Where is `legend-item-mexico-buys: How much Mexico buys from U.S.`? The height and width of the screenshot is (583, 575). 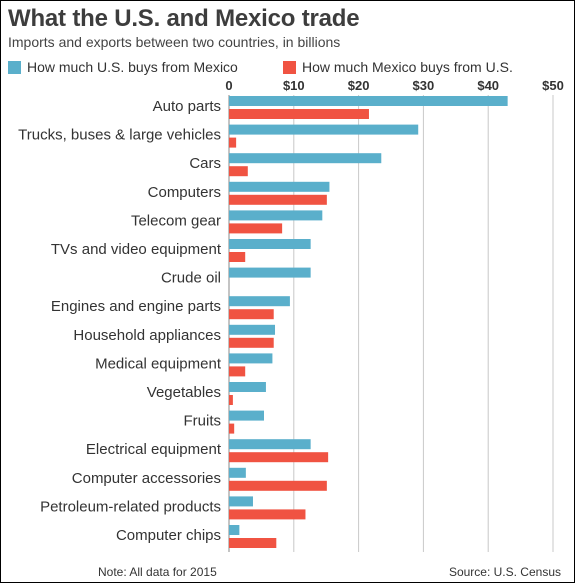 legend-item-mexico-buys: How much Mexico buys from U.S. is located at coordinates (398, 67).